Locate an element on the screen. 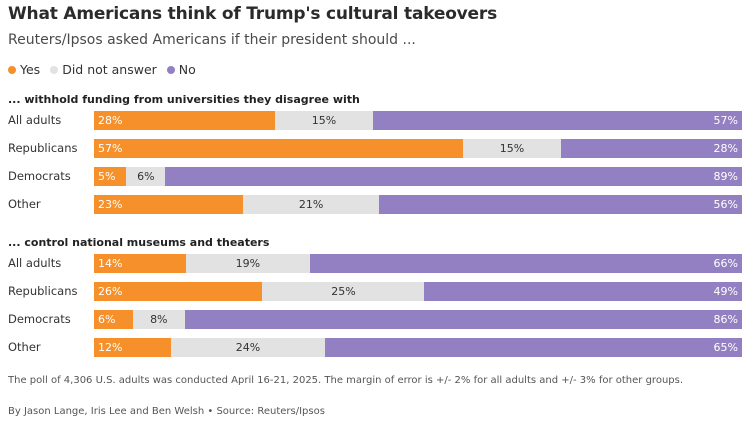  stacked-bar-democrats: 6% 8% 86% is located at coordinates (418, 319).